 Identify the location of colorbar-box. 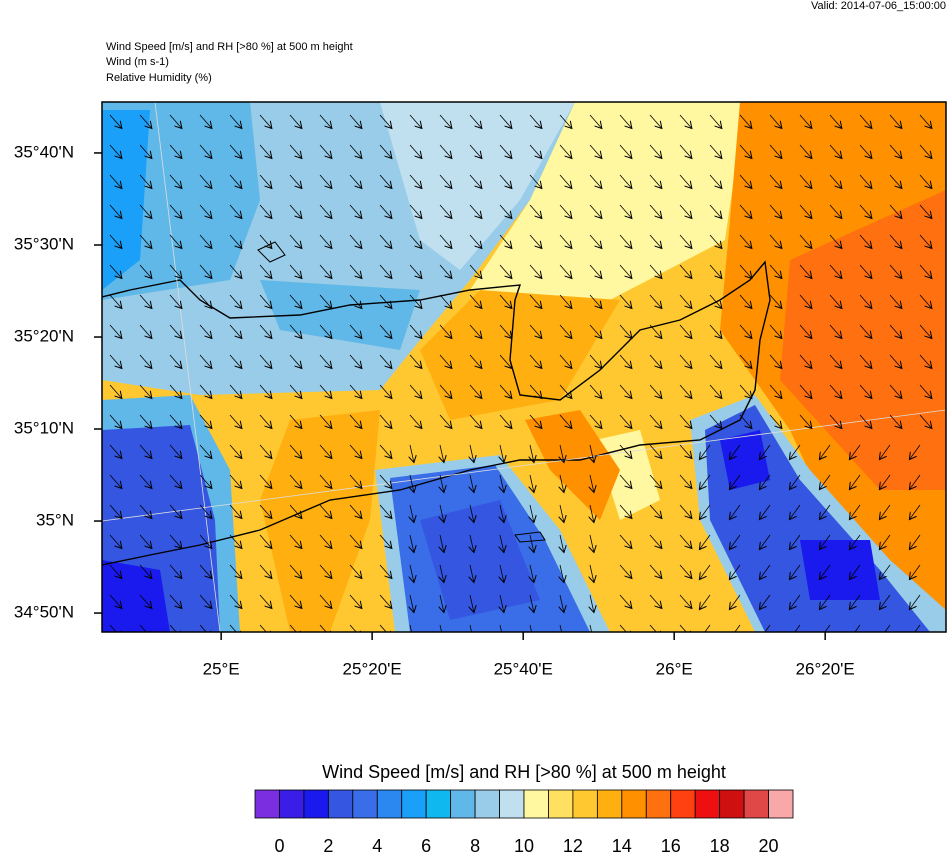
(365, 804).